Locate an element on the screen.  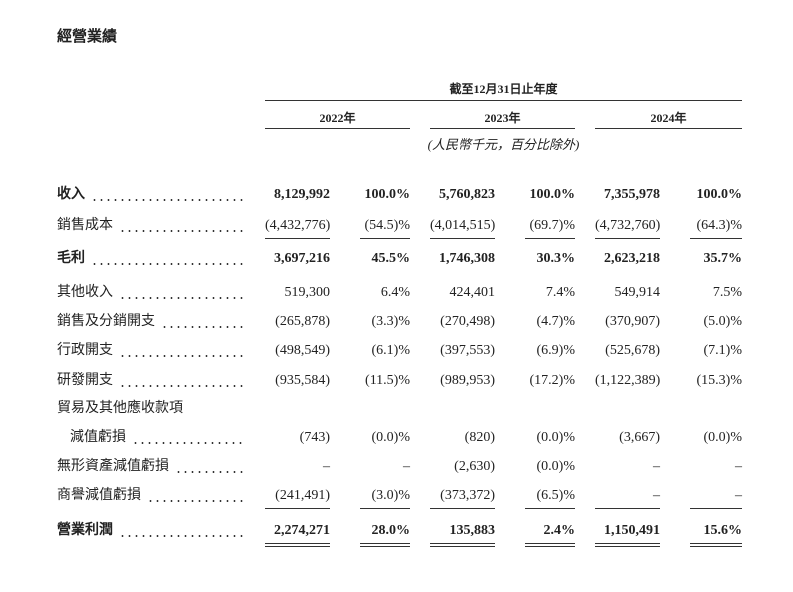
year-header: 2024年 is located at coordinates (668, 118).